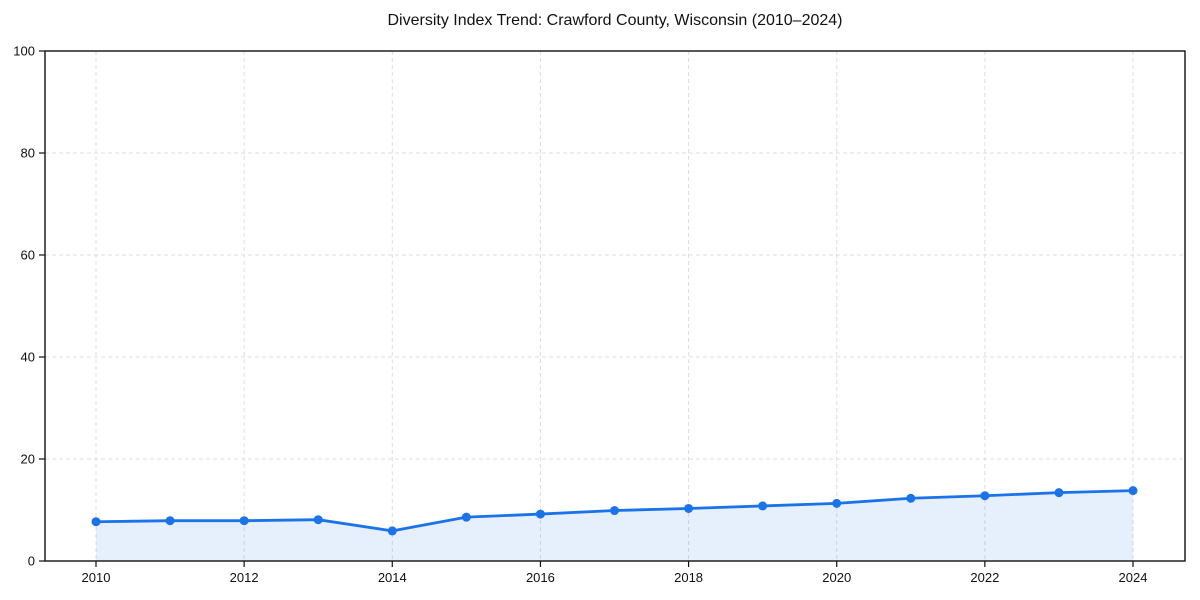 The image size is (1200, 600). I want to click on x-tick-label: 2012, so click(244, 577).